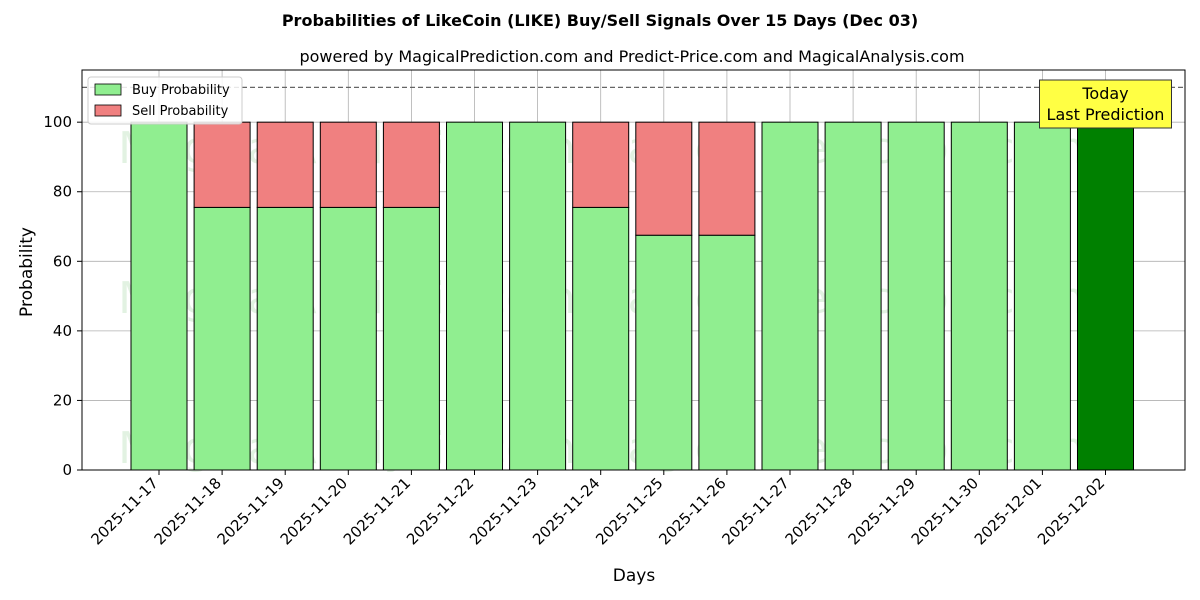 The image size is (1200, 600). I want to click on y-tick-label: 80, so click(62, 192).